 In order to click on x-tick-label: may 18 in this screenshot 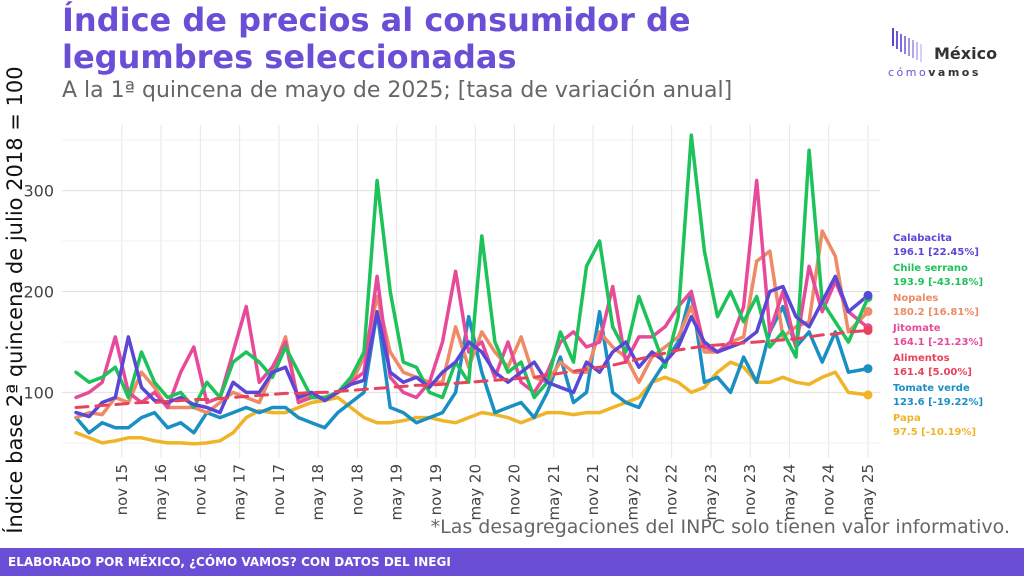, I will do `click(318, 492)`.